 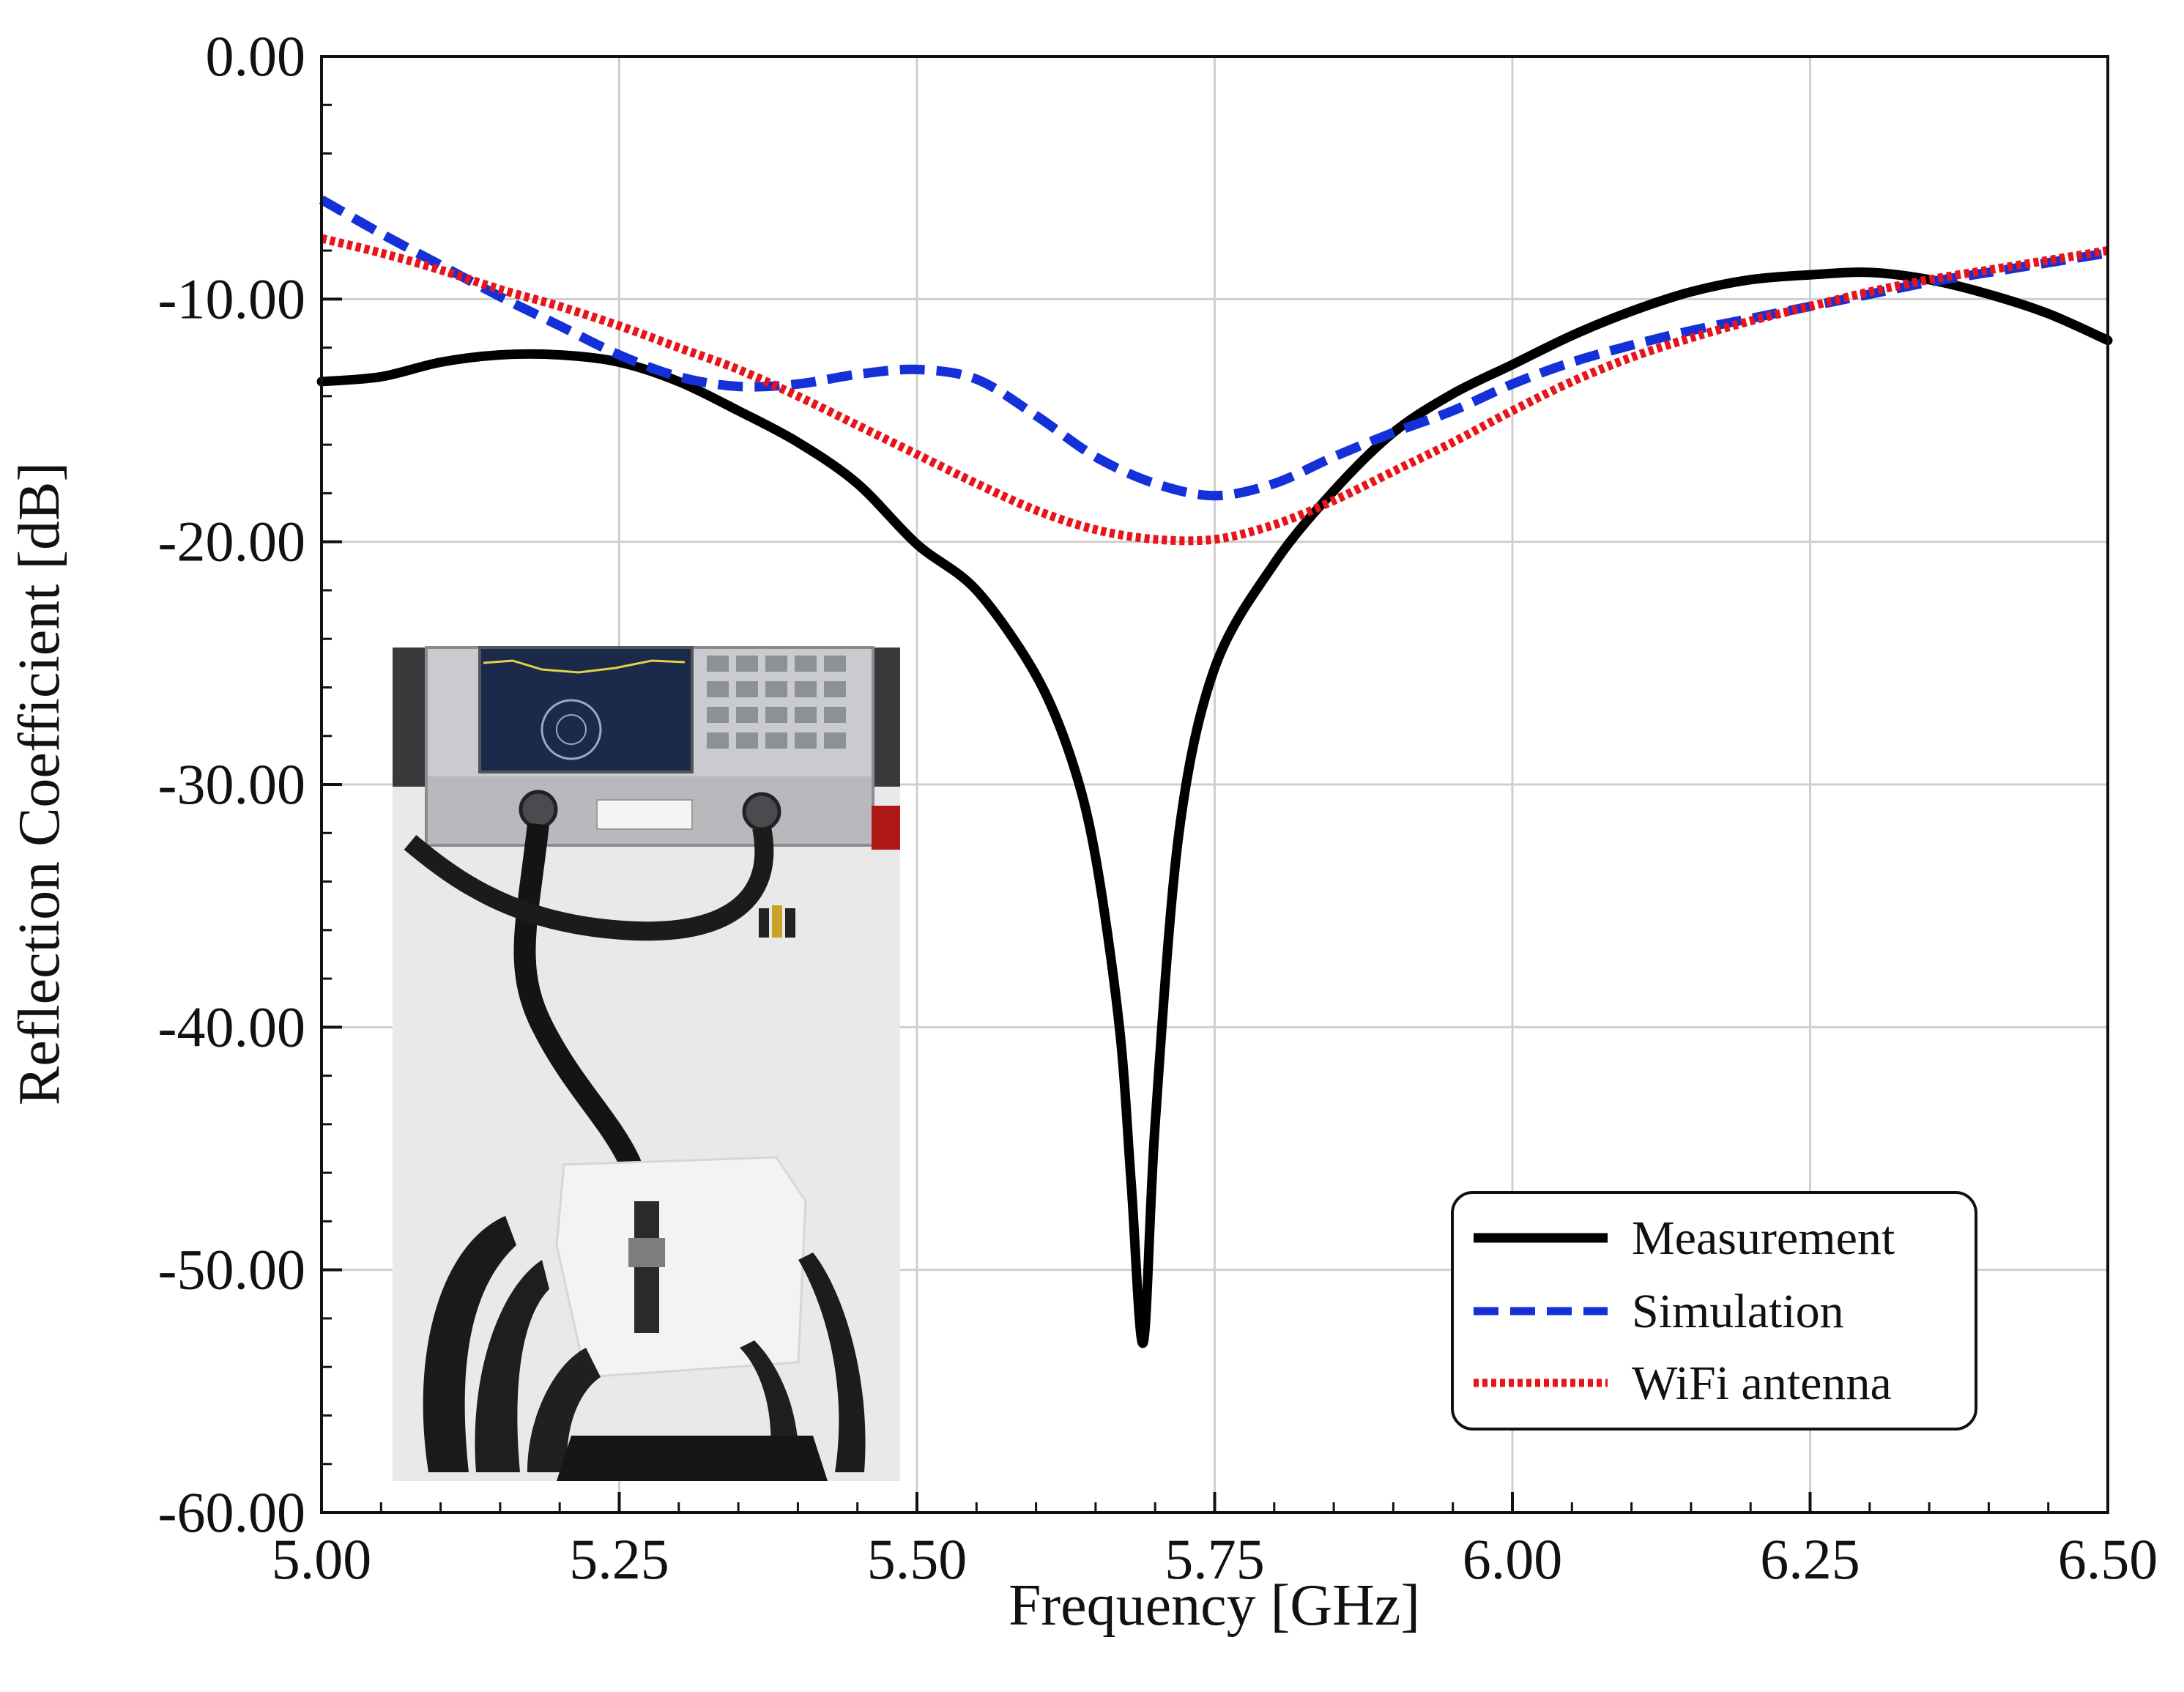 I want to click on x-tick-label: 5.25, so click(x=619, y=1559).